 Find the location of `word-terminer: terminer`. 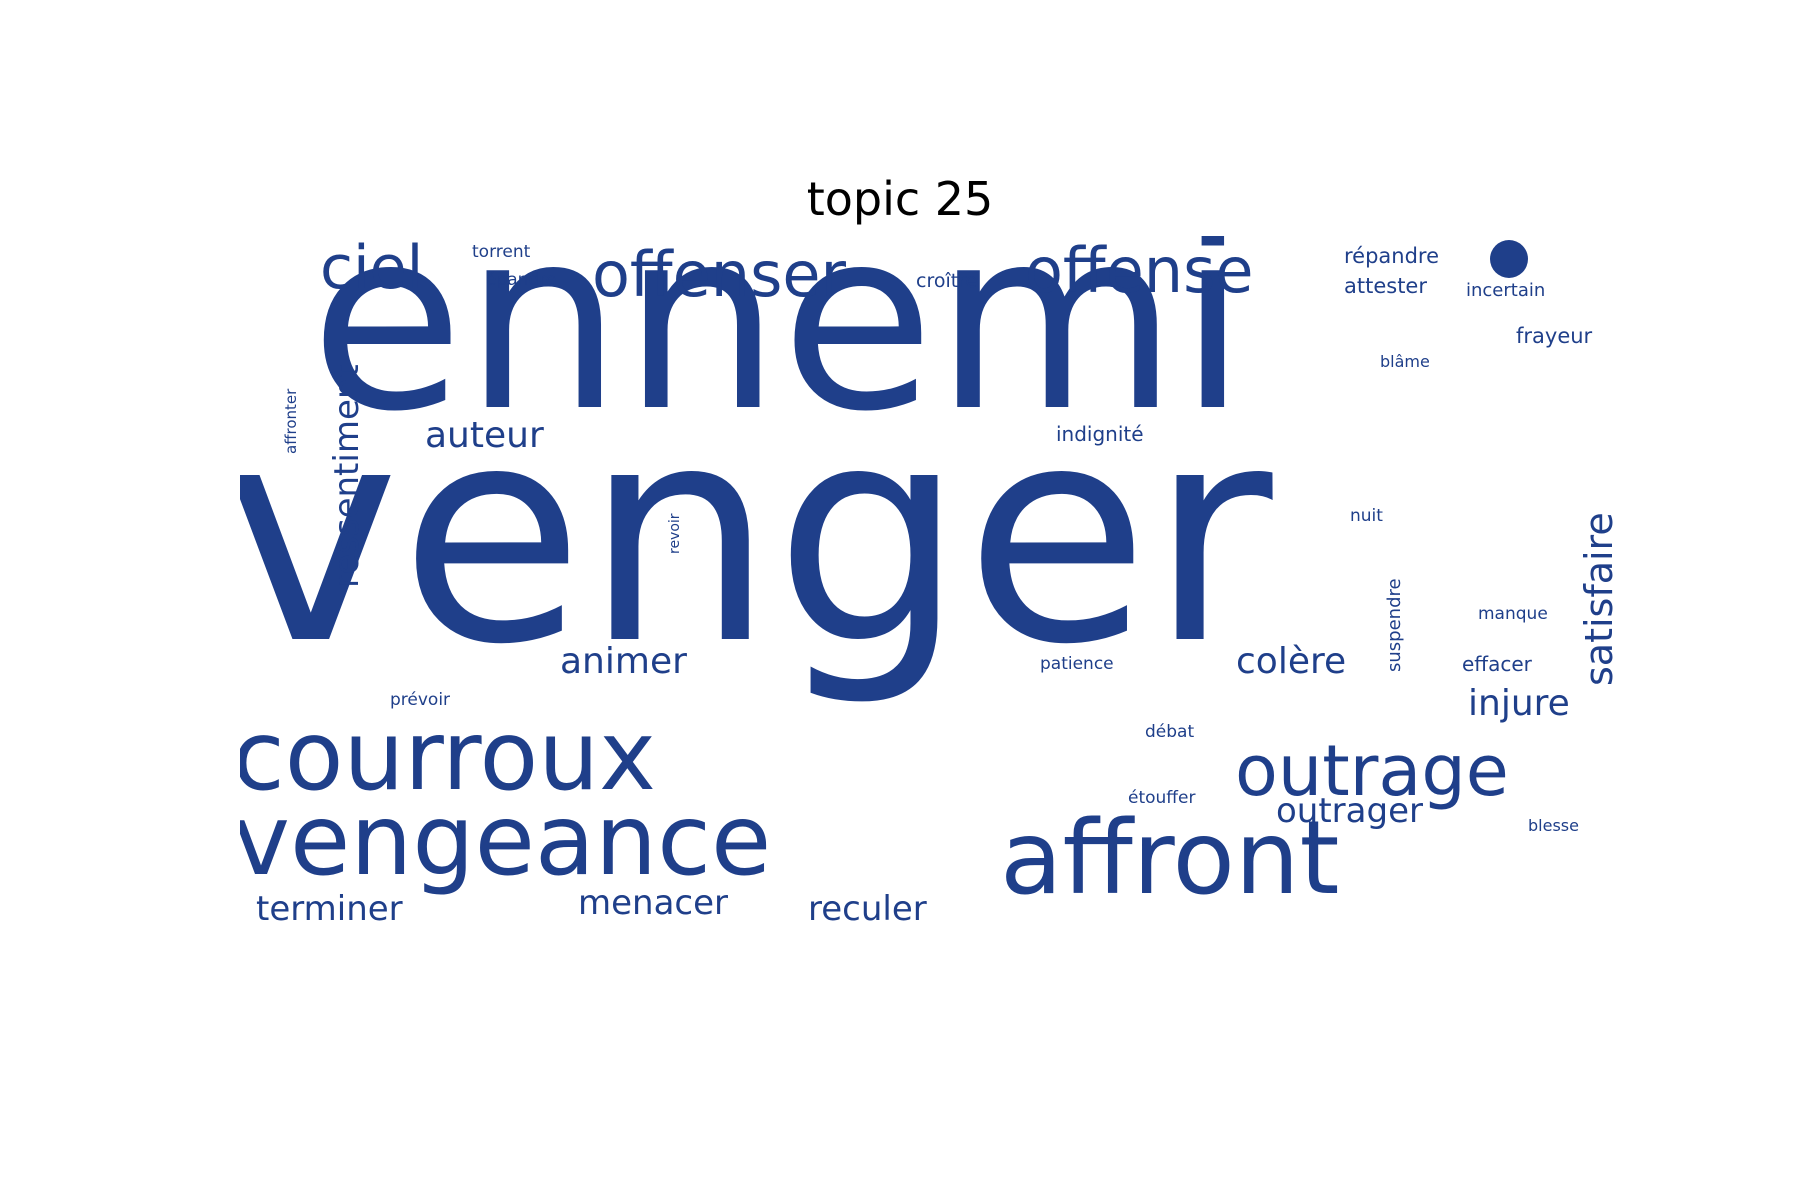

word-terminer: terminer is located at coordinates (329, 909).